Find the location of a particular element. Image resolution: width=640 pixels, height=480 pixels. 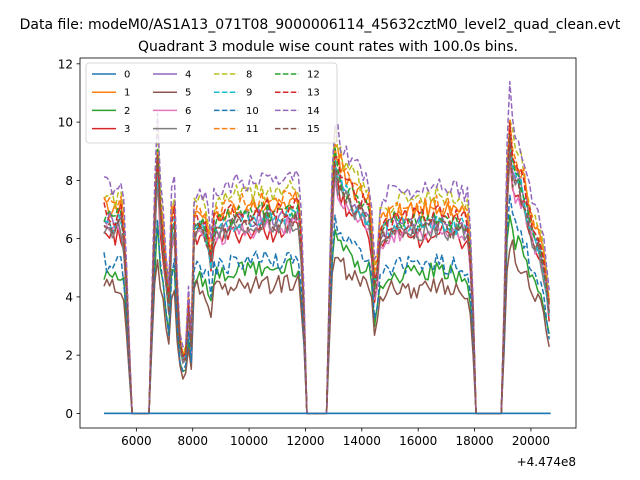

legend-label-9: 9 is located at coordinates (249, 93).